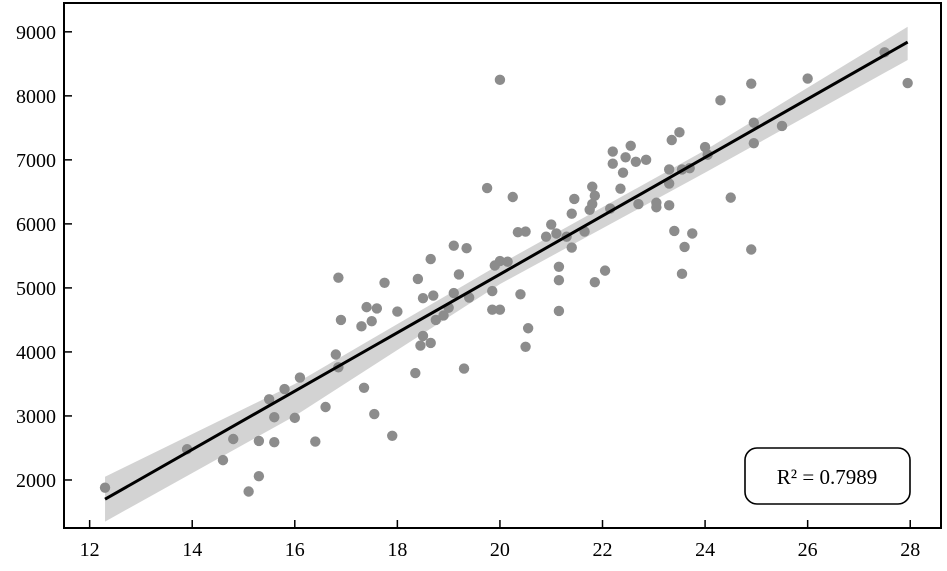 Image resolution: width=947 pixels, height=571 pixels. Describe the element at coordinates (500, 550) in the screenshot. I see `x-tick-label: 20` at that location.